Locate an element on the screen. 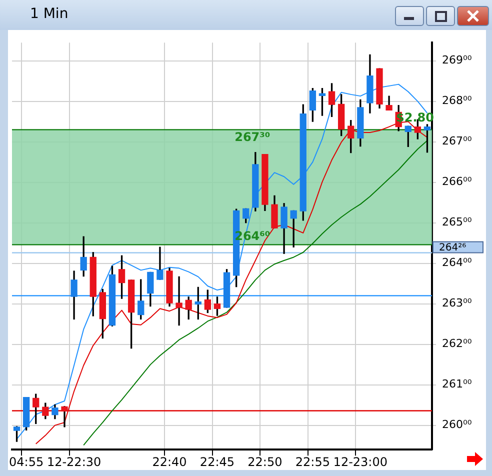  y-tick-label: 261⁰⁰ is located at coordinates (457, 384).